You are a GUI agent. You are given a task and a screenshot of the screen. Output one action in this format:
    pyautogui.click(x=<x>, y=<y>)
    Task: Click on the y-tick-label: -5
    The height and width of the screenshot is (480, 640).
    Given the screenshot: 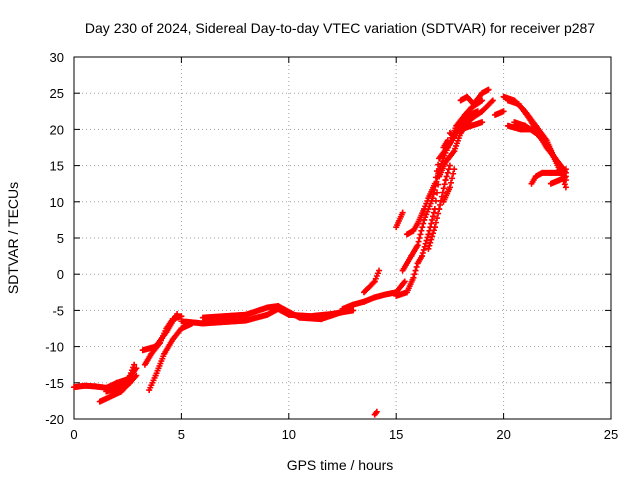 What is the action you would take?
    pyautogui.click(x=58, y=310)
    